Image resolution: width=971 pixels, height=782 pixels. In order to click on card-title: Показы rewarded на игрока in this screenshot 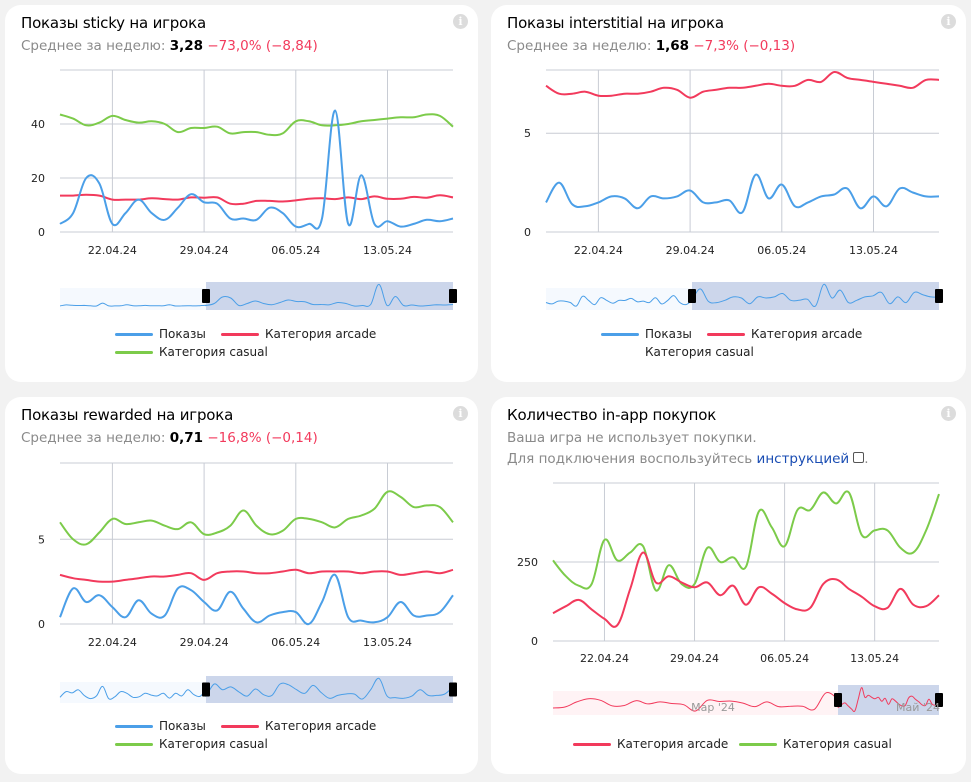, I will do `click(127, 415)`.